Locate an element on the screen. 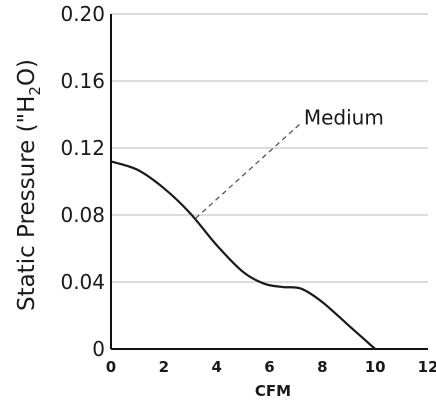  x-tick-label-0: 0 is located at coordinates (111, 367).